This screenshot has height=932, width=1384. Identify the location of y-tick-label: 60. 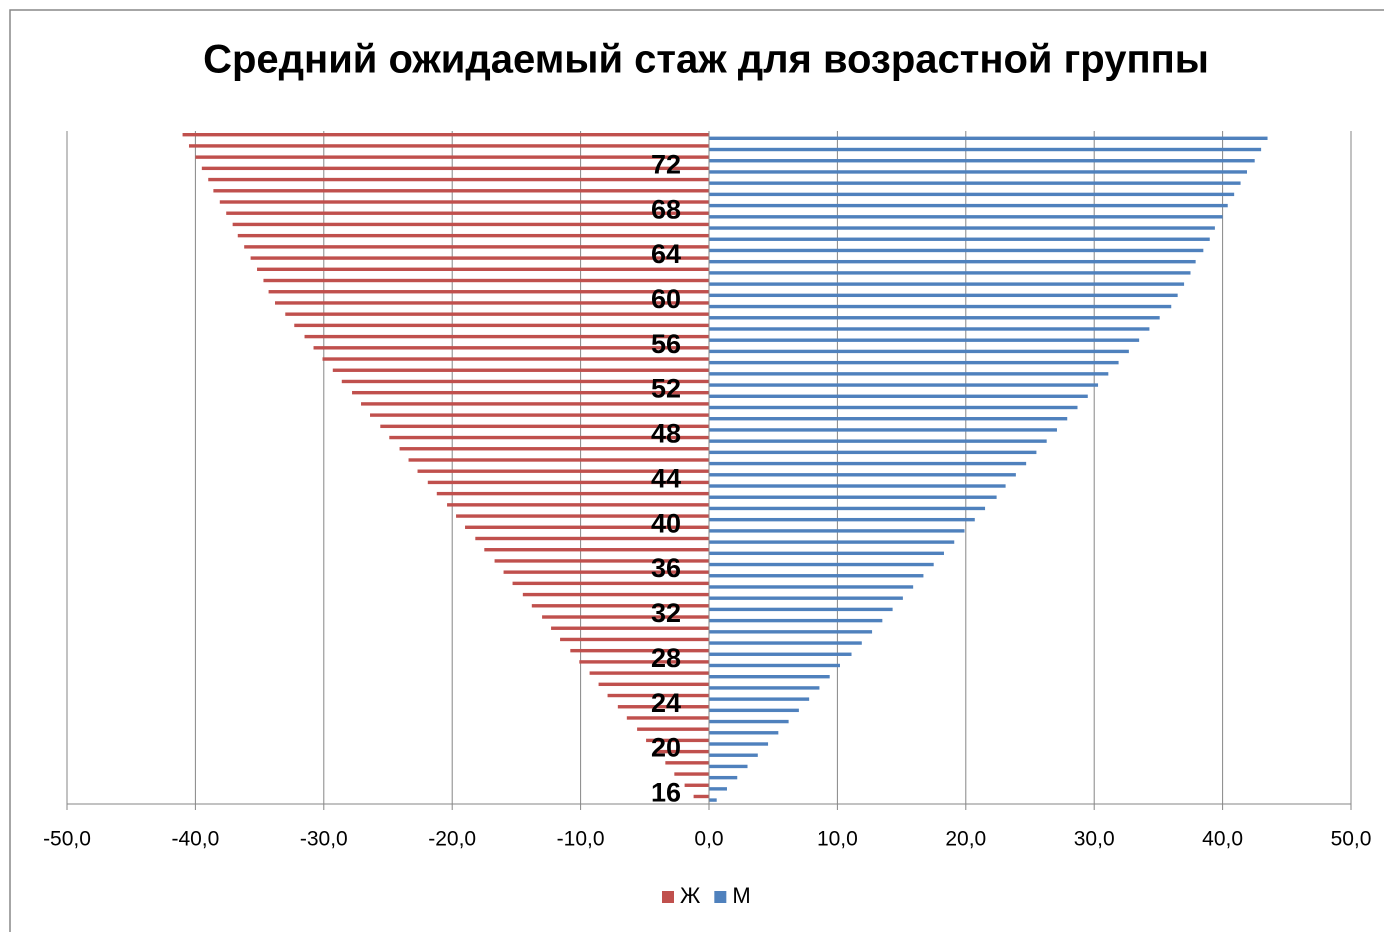
(666, 299).